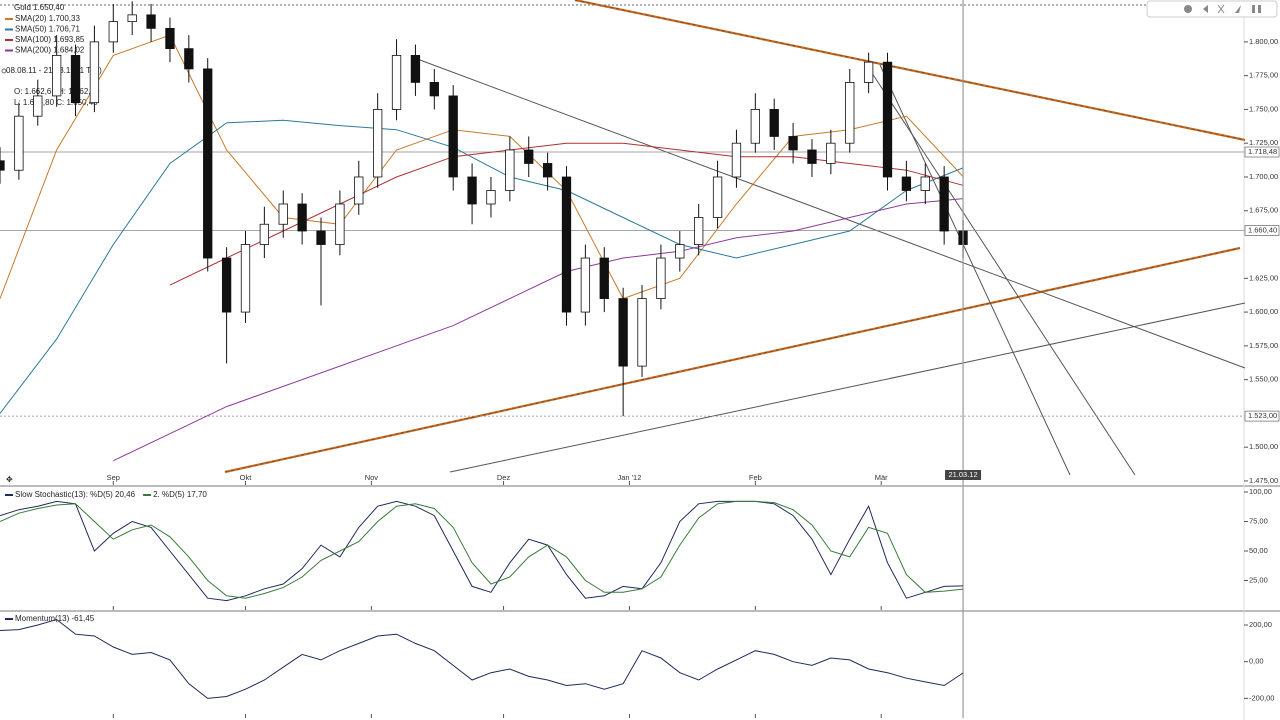 This screenshot has height=720, width=1280. Describe the element at coordinates (1263, 142) in the screenshot. I see `y-tick-label: 1.725,00` at that location.